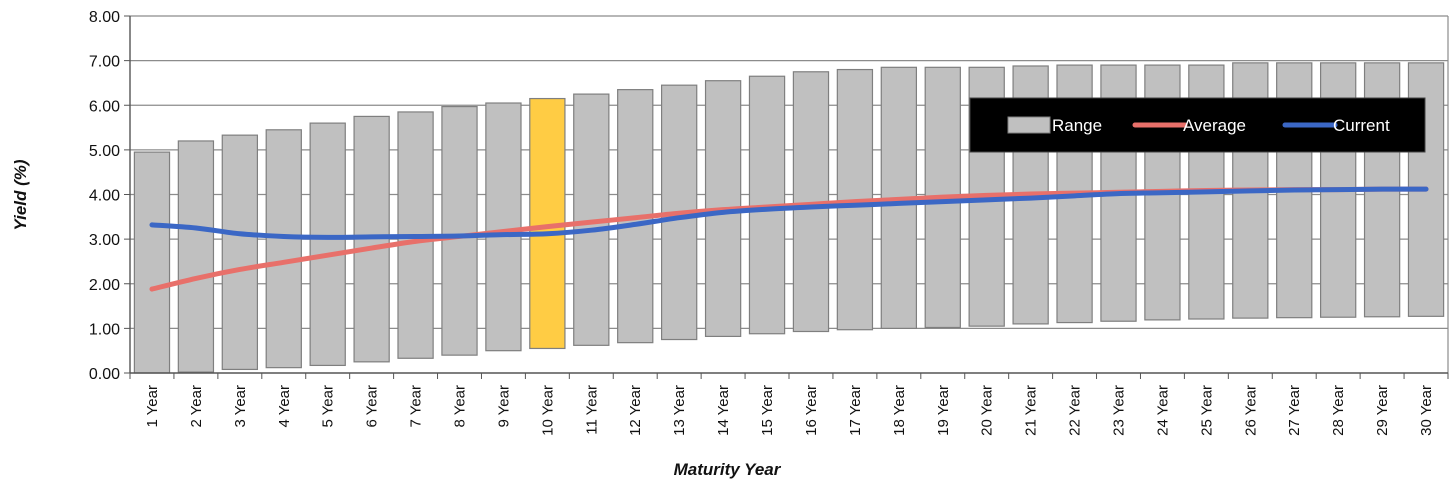  What do you see at coordinates (104, 374) in the screenshot?
I see `y-tick-label: 0.00` at bounding box center [104, 374].